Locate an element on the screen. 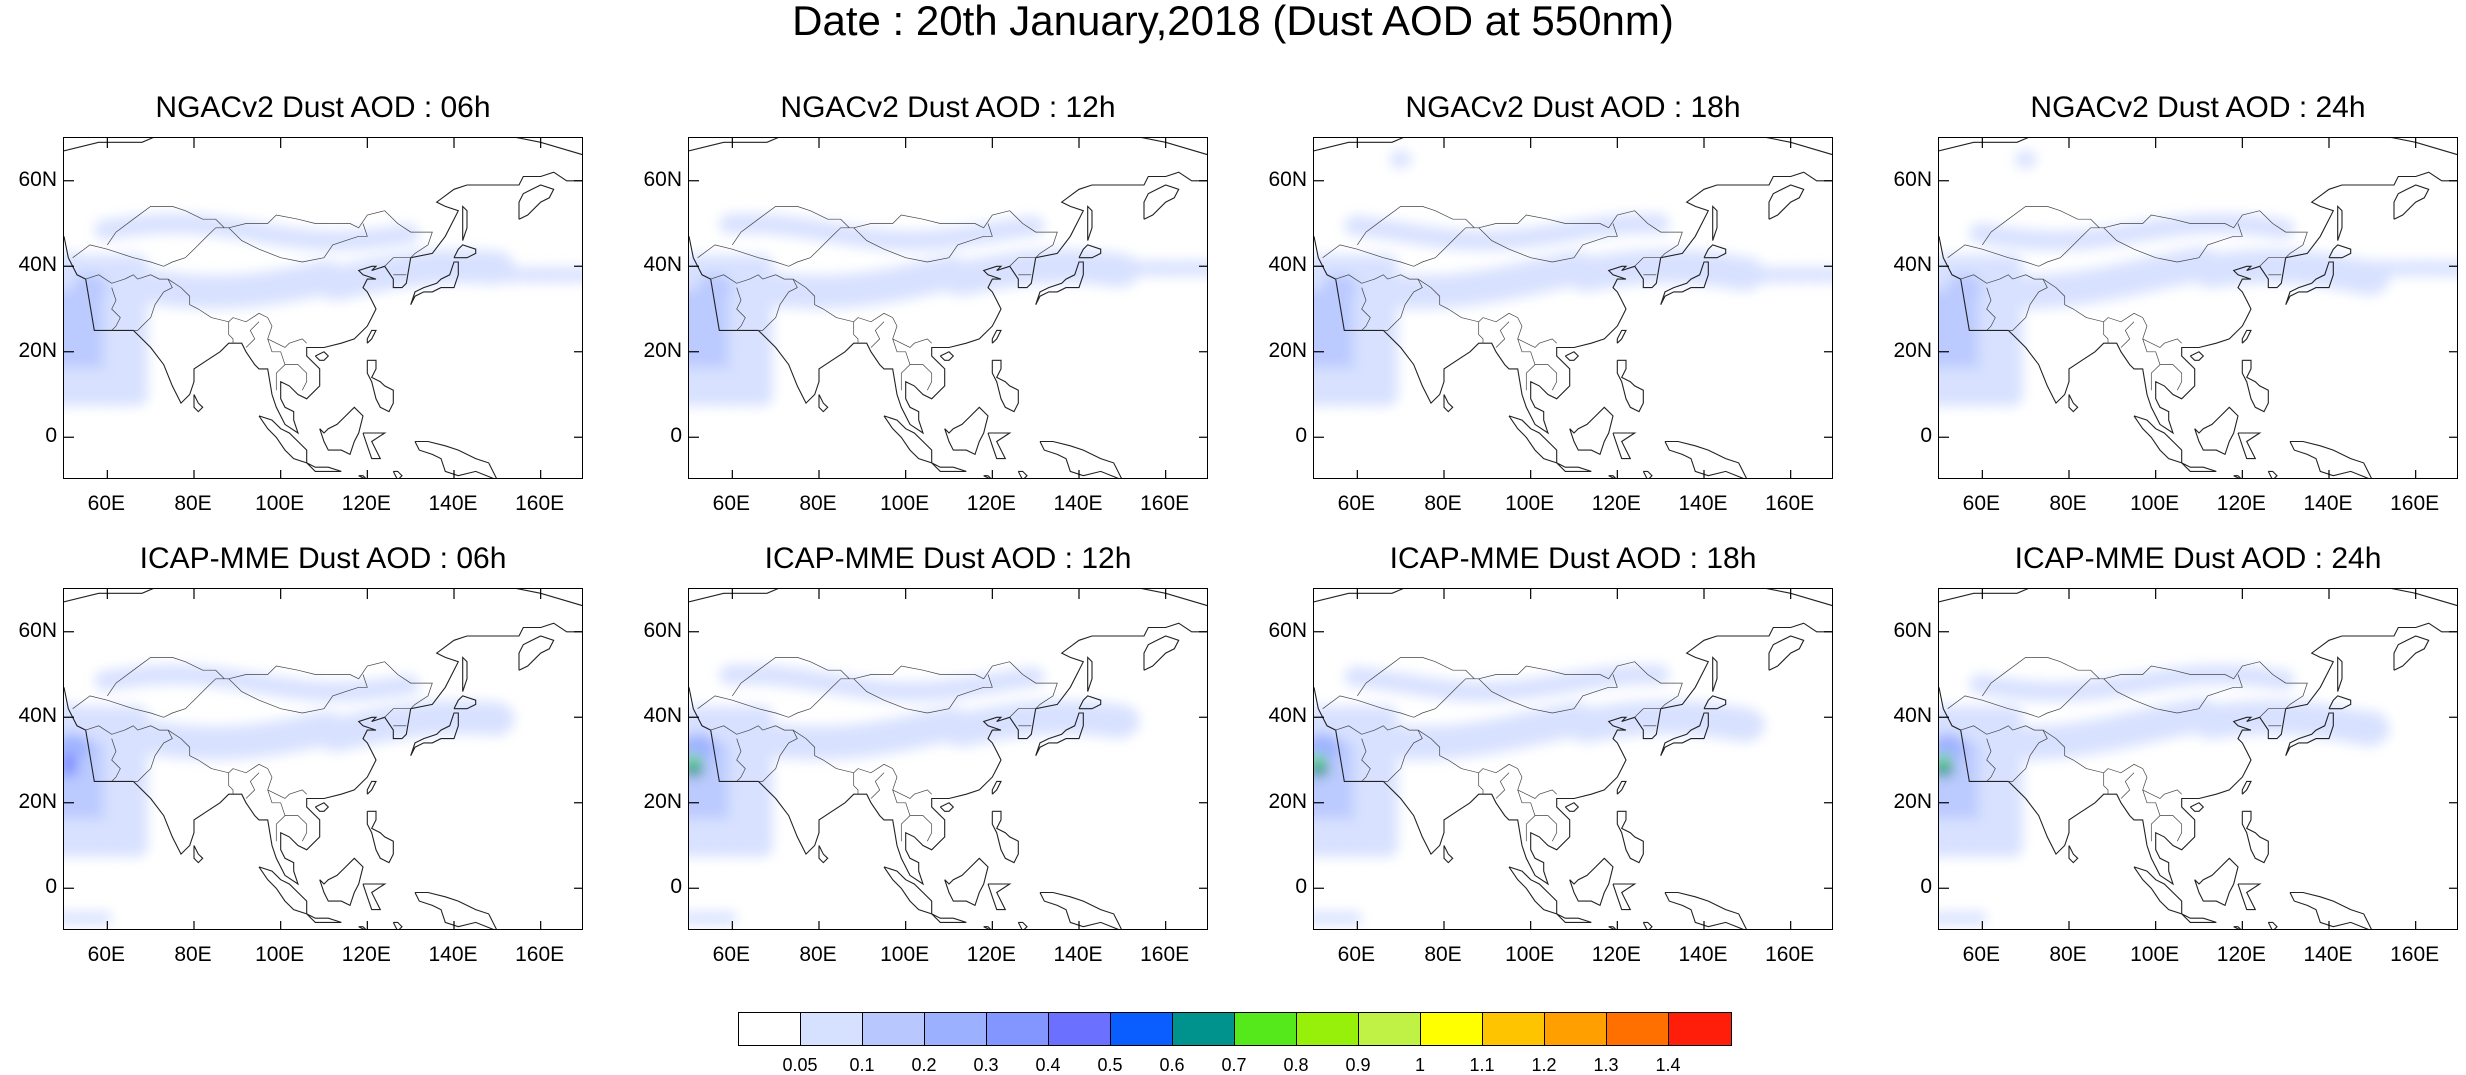 The width and height of the screenshot is (2466, 1075). colorbar-label: 0.6 is located at coordinates (1172, 1065).